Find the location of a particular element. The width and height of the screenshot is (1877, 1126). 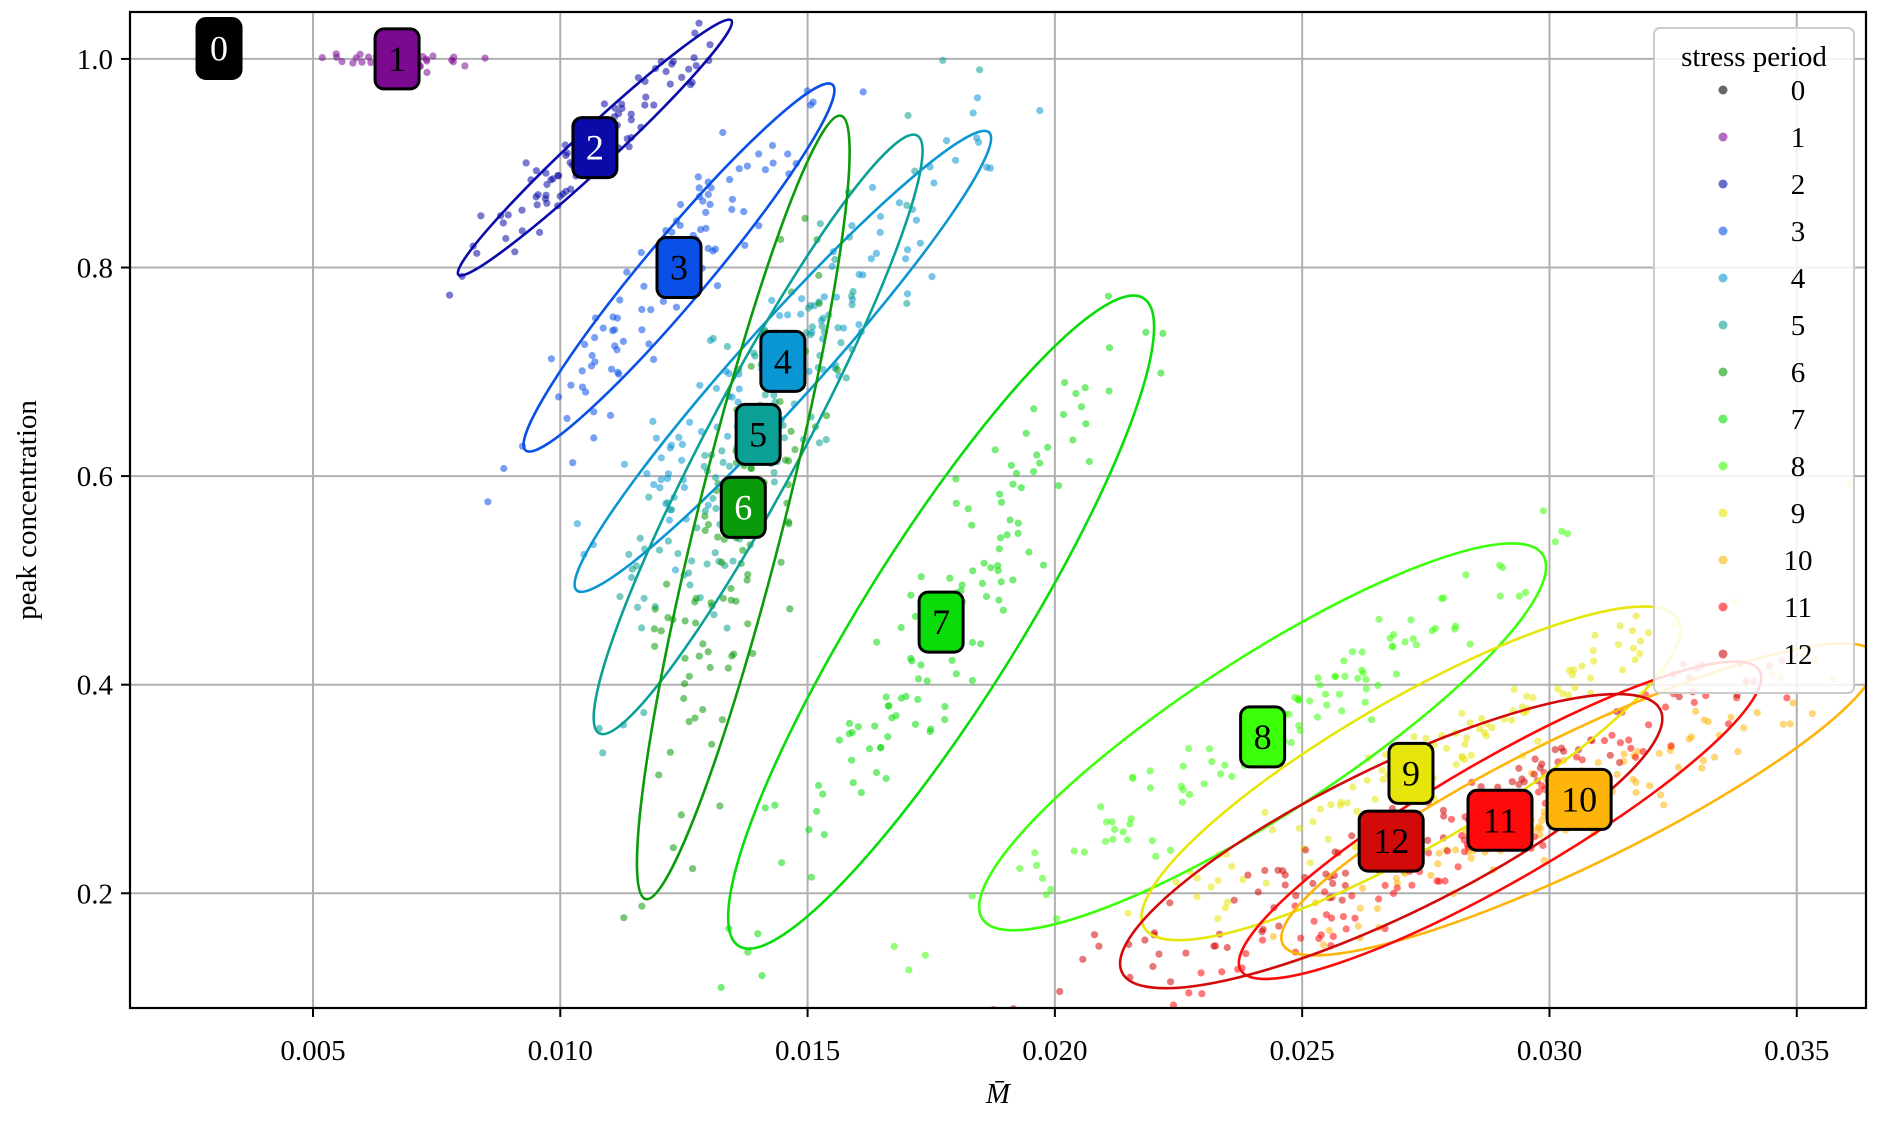

period-label-text: 11 is located at coordinates (1500, 820).